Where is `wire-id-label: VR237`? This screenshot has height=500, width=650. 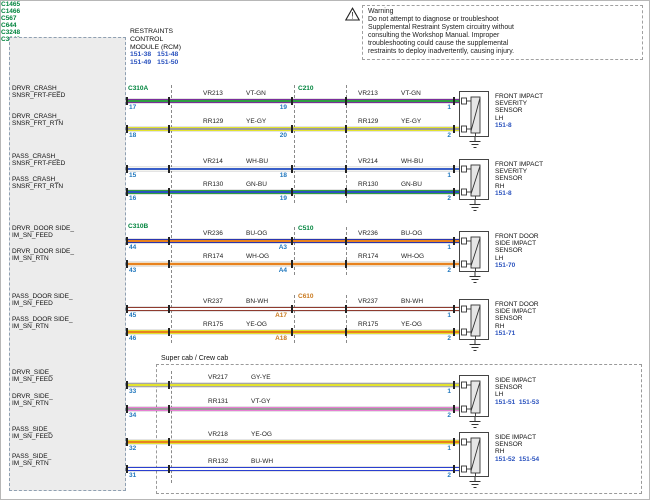
wire-id-label: VR237 is located at coordinates (213, 301).